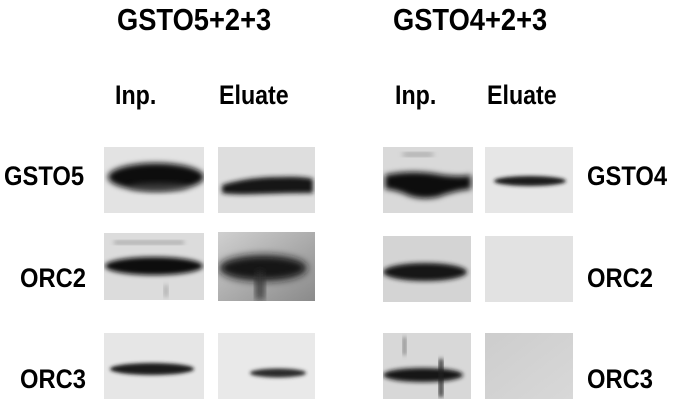 The width and height of the screenshot is (678, 405). I want to click on row-label-left-gsto5: GSTO5, so click(44, 176).